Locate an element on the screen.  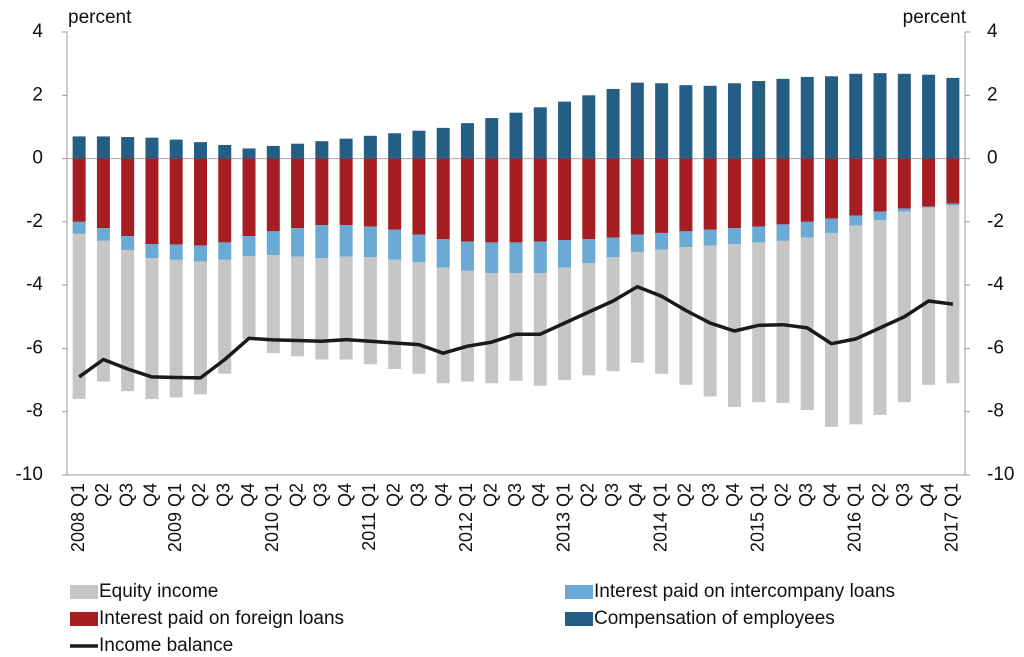
y2-axis-label: percent is located at coordinates (935, 17).